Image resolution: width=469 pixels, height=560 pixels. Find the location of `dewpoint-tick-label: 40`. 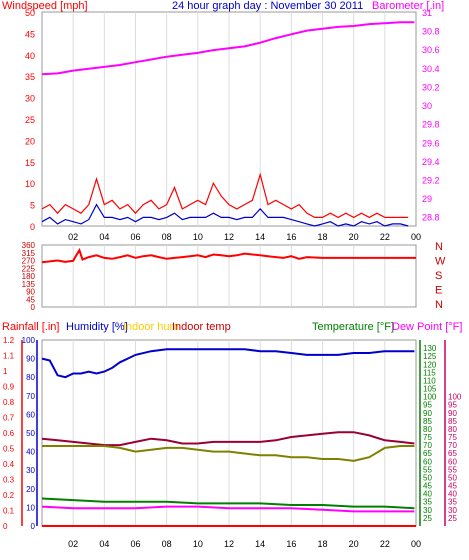

dewpoint-tick-label: 40 is located at coordinates (452, 494).